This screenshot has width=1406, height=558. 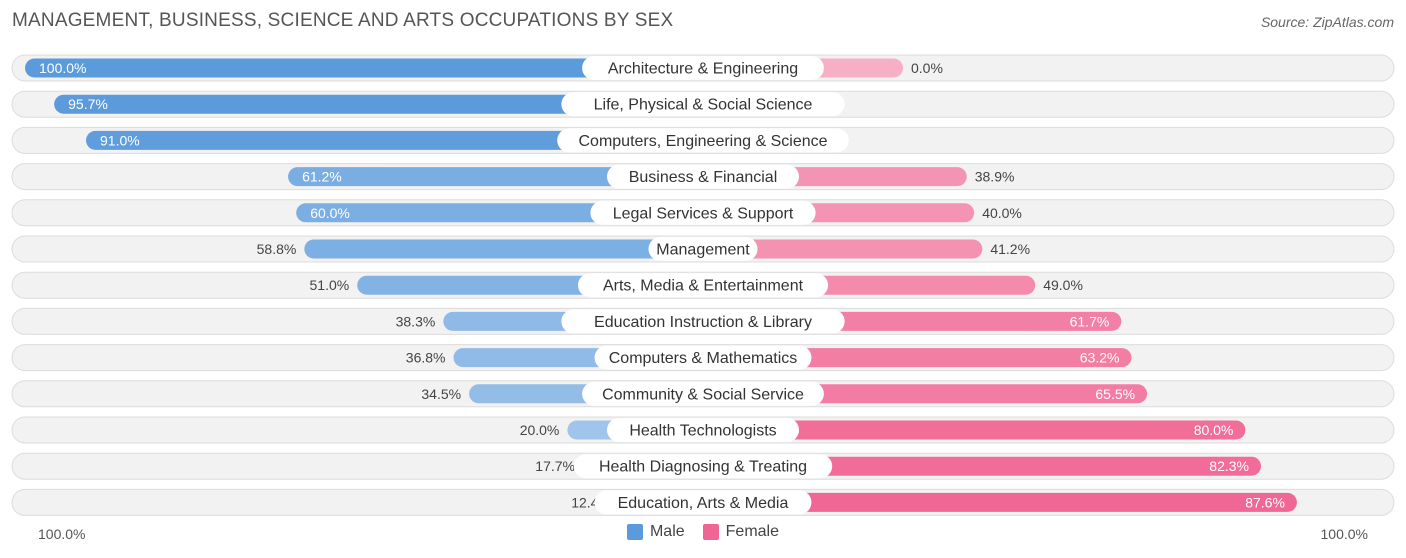 What do you see at coordinates (62, 534) in the screenshot?
I see `axis-left-label: 100.0%` at bounding box center [62, 534].